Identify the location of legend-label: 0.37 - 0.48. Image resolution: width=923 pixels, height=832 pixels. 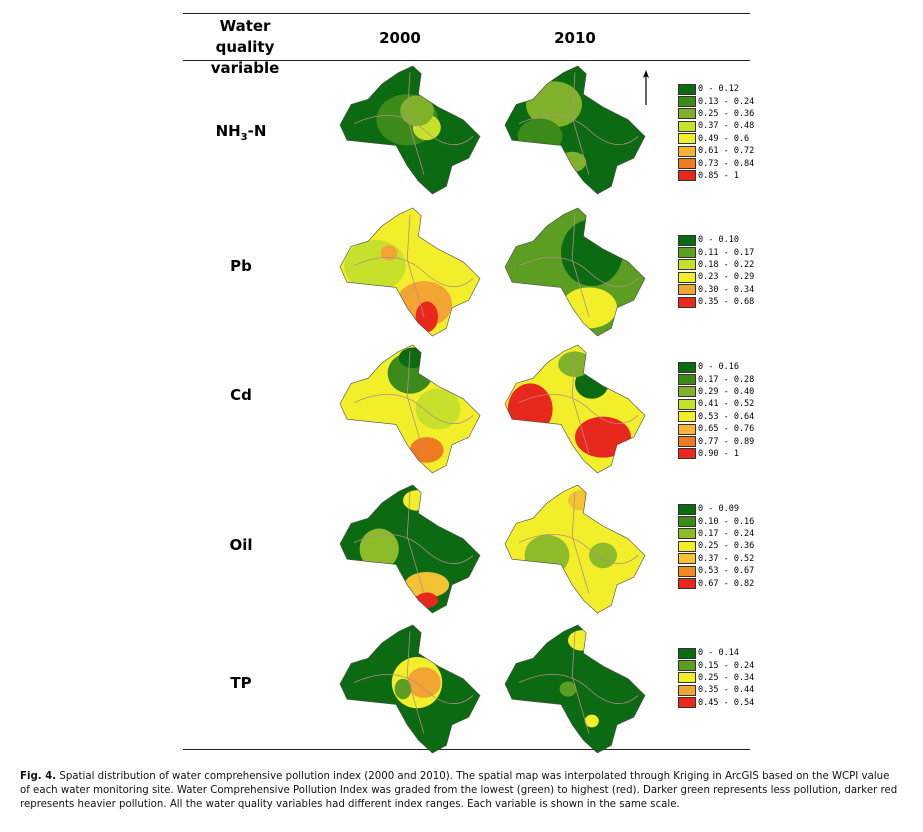
(726, 126).